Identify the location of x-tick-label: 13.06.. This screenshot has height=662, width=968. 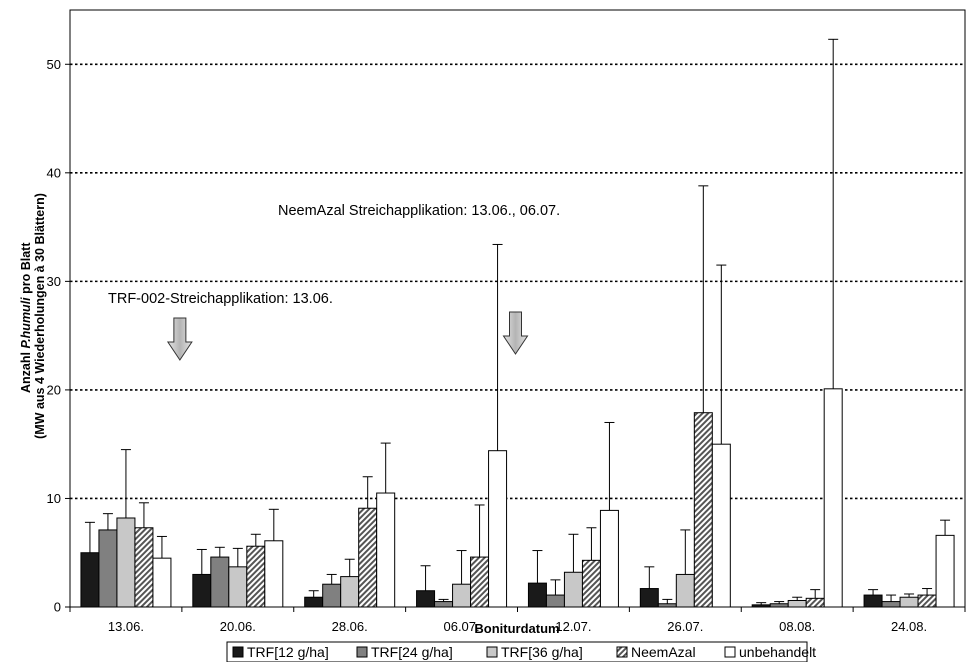
(126, 626).